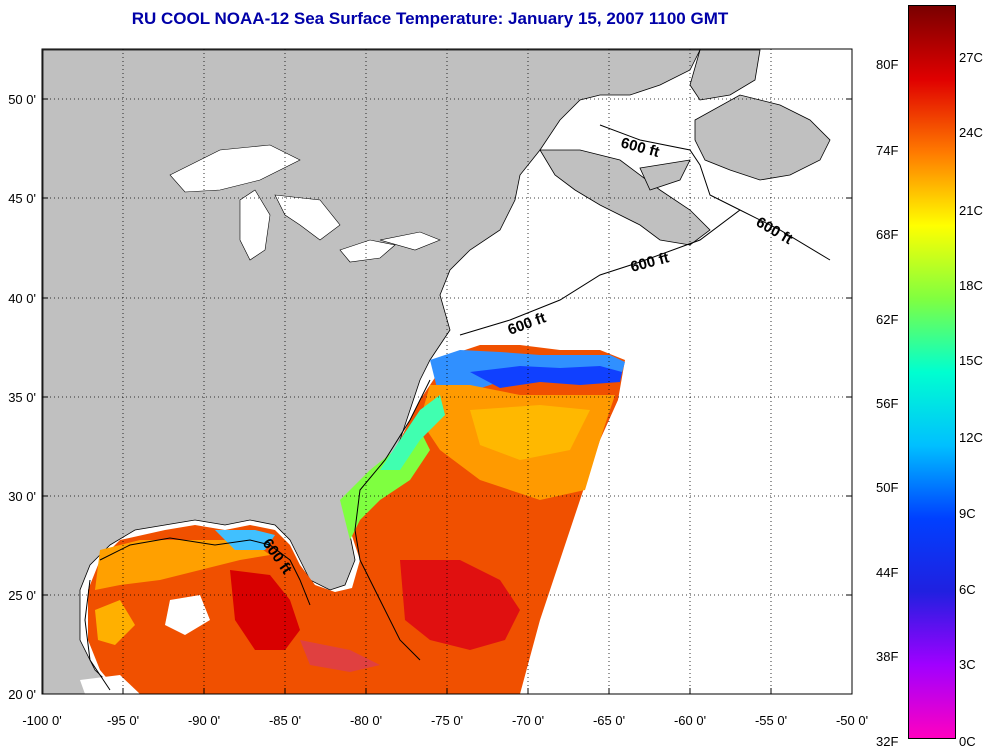  What do you see at coordinates (971, 437) in the screenshot?
I see `colorbar-c-label: 12C` at bounding box center [971, 437].